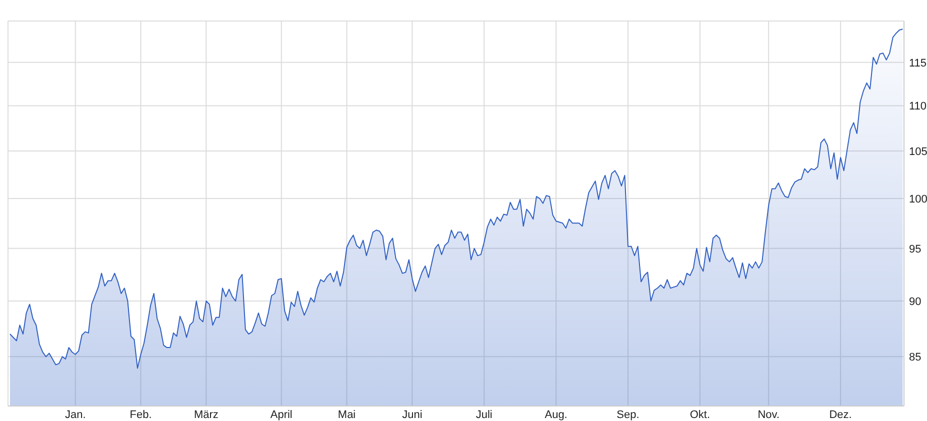  Describe the element at coordinates (141, 414) in the screenshot. I see `x-tick-label: Feb.` at that location.